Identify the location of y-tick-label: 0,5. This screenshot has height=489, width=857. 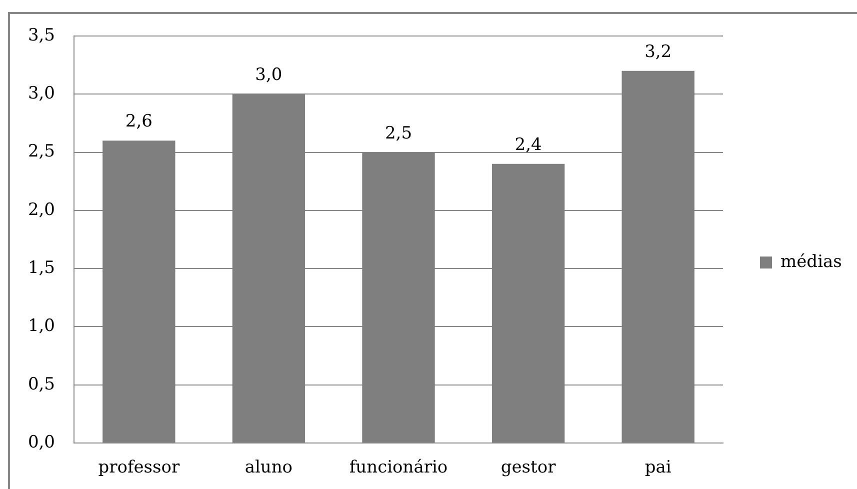
(41, 384).